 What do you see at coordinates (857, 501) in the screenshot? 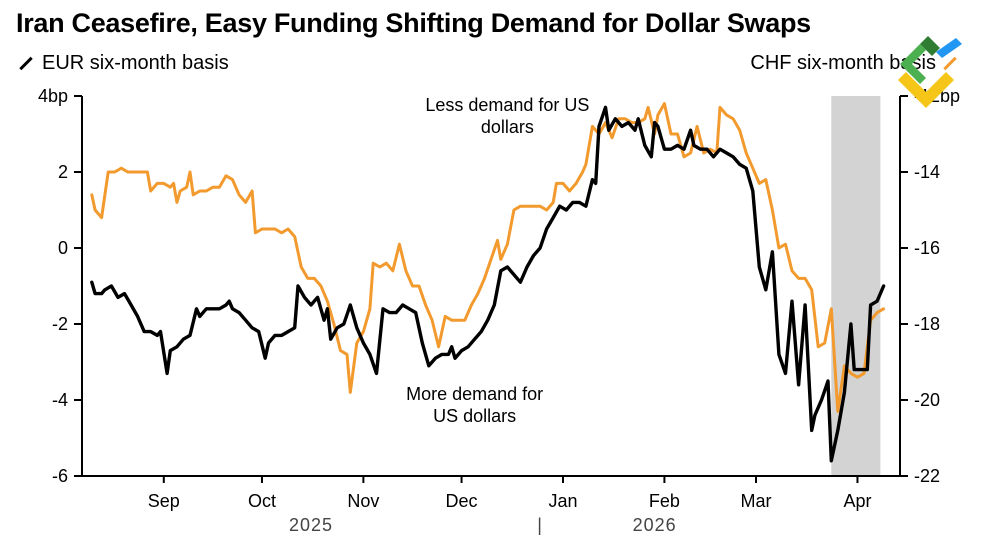
I see `x-tick-label: Apr` at bounding box center [857, 501].